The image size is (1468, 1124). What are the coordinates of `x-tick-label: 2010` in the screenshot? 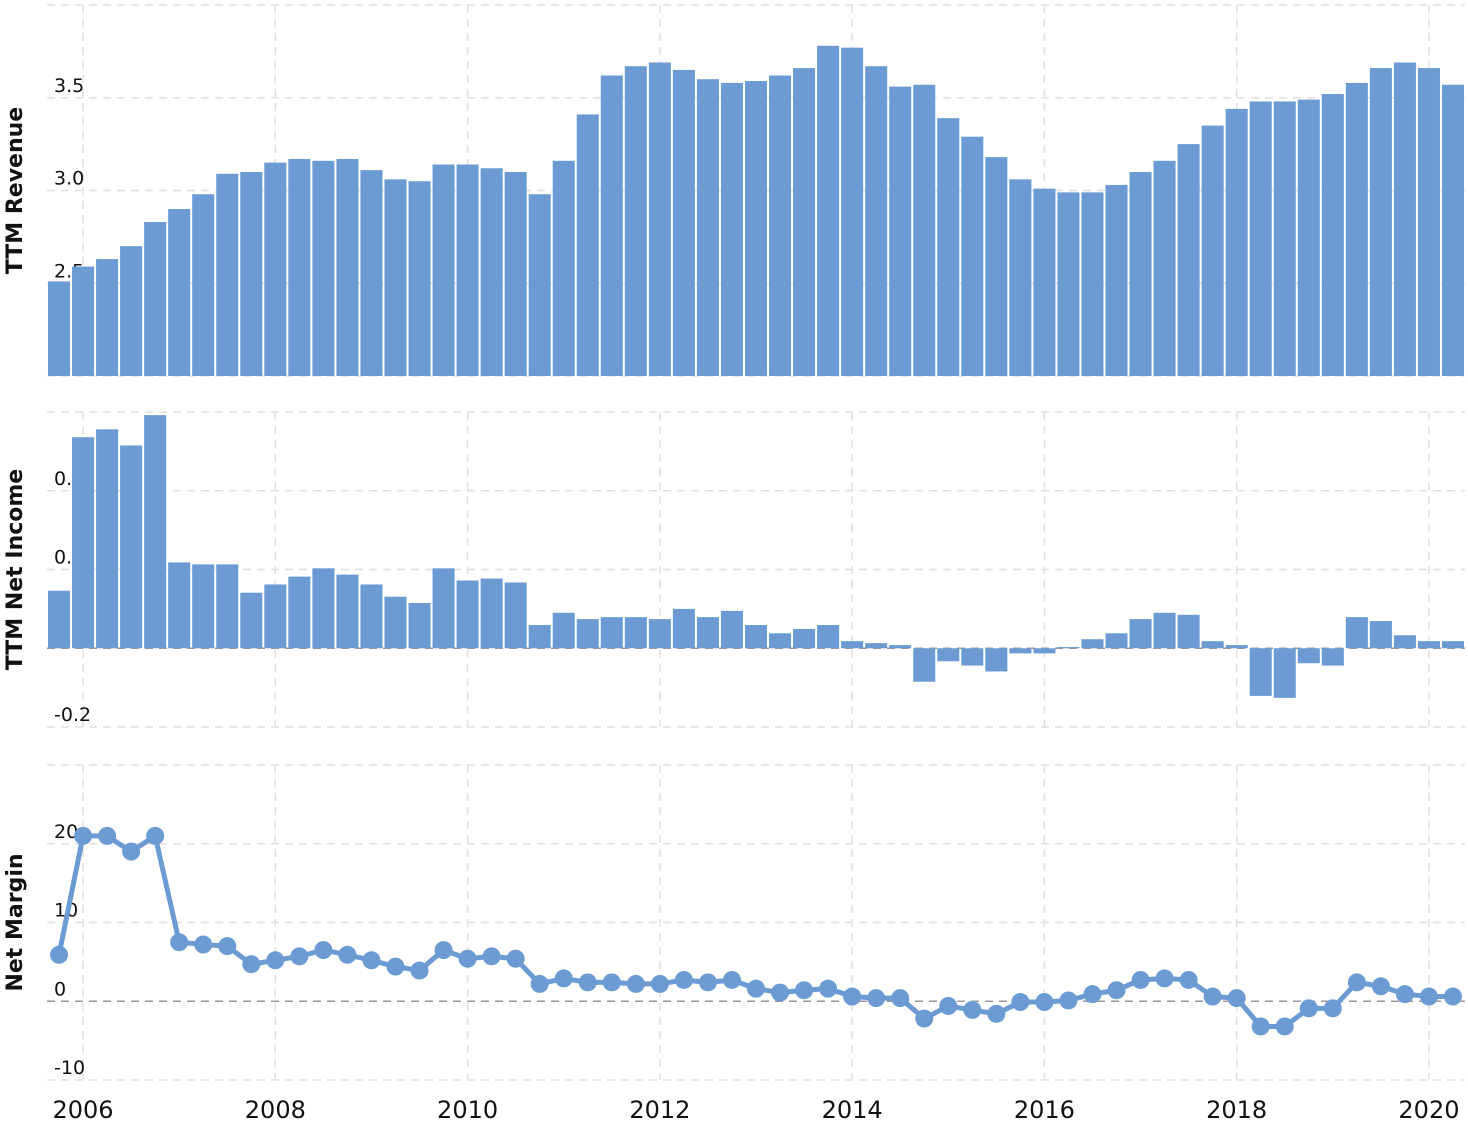 It's located at (467, 1110).